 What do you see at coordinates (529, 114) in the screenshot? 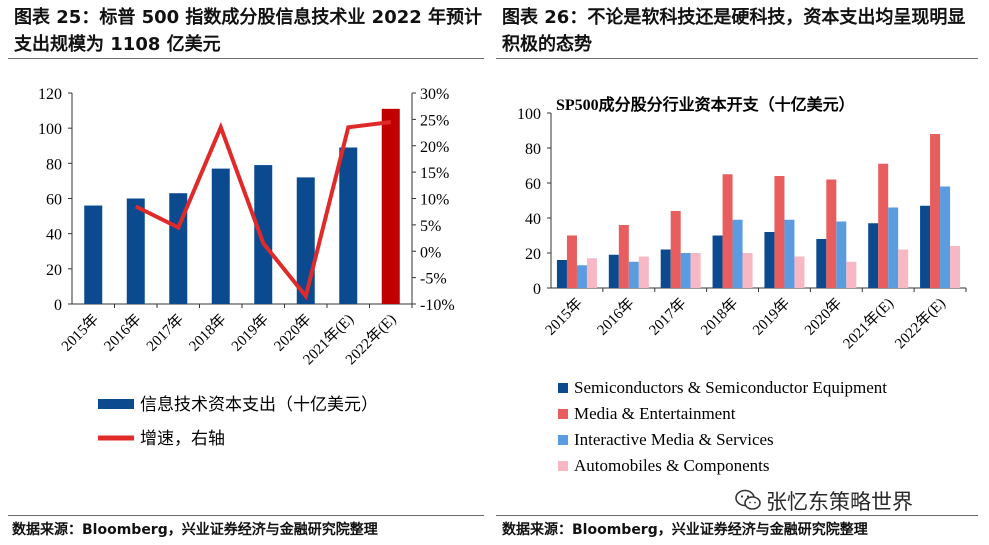
I see `y-tick-label: 100` at bounding box center [529, 114].